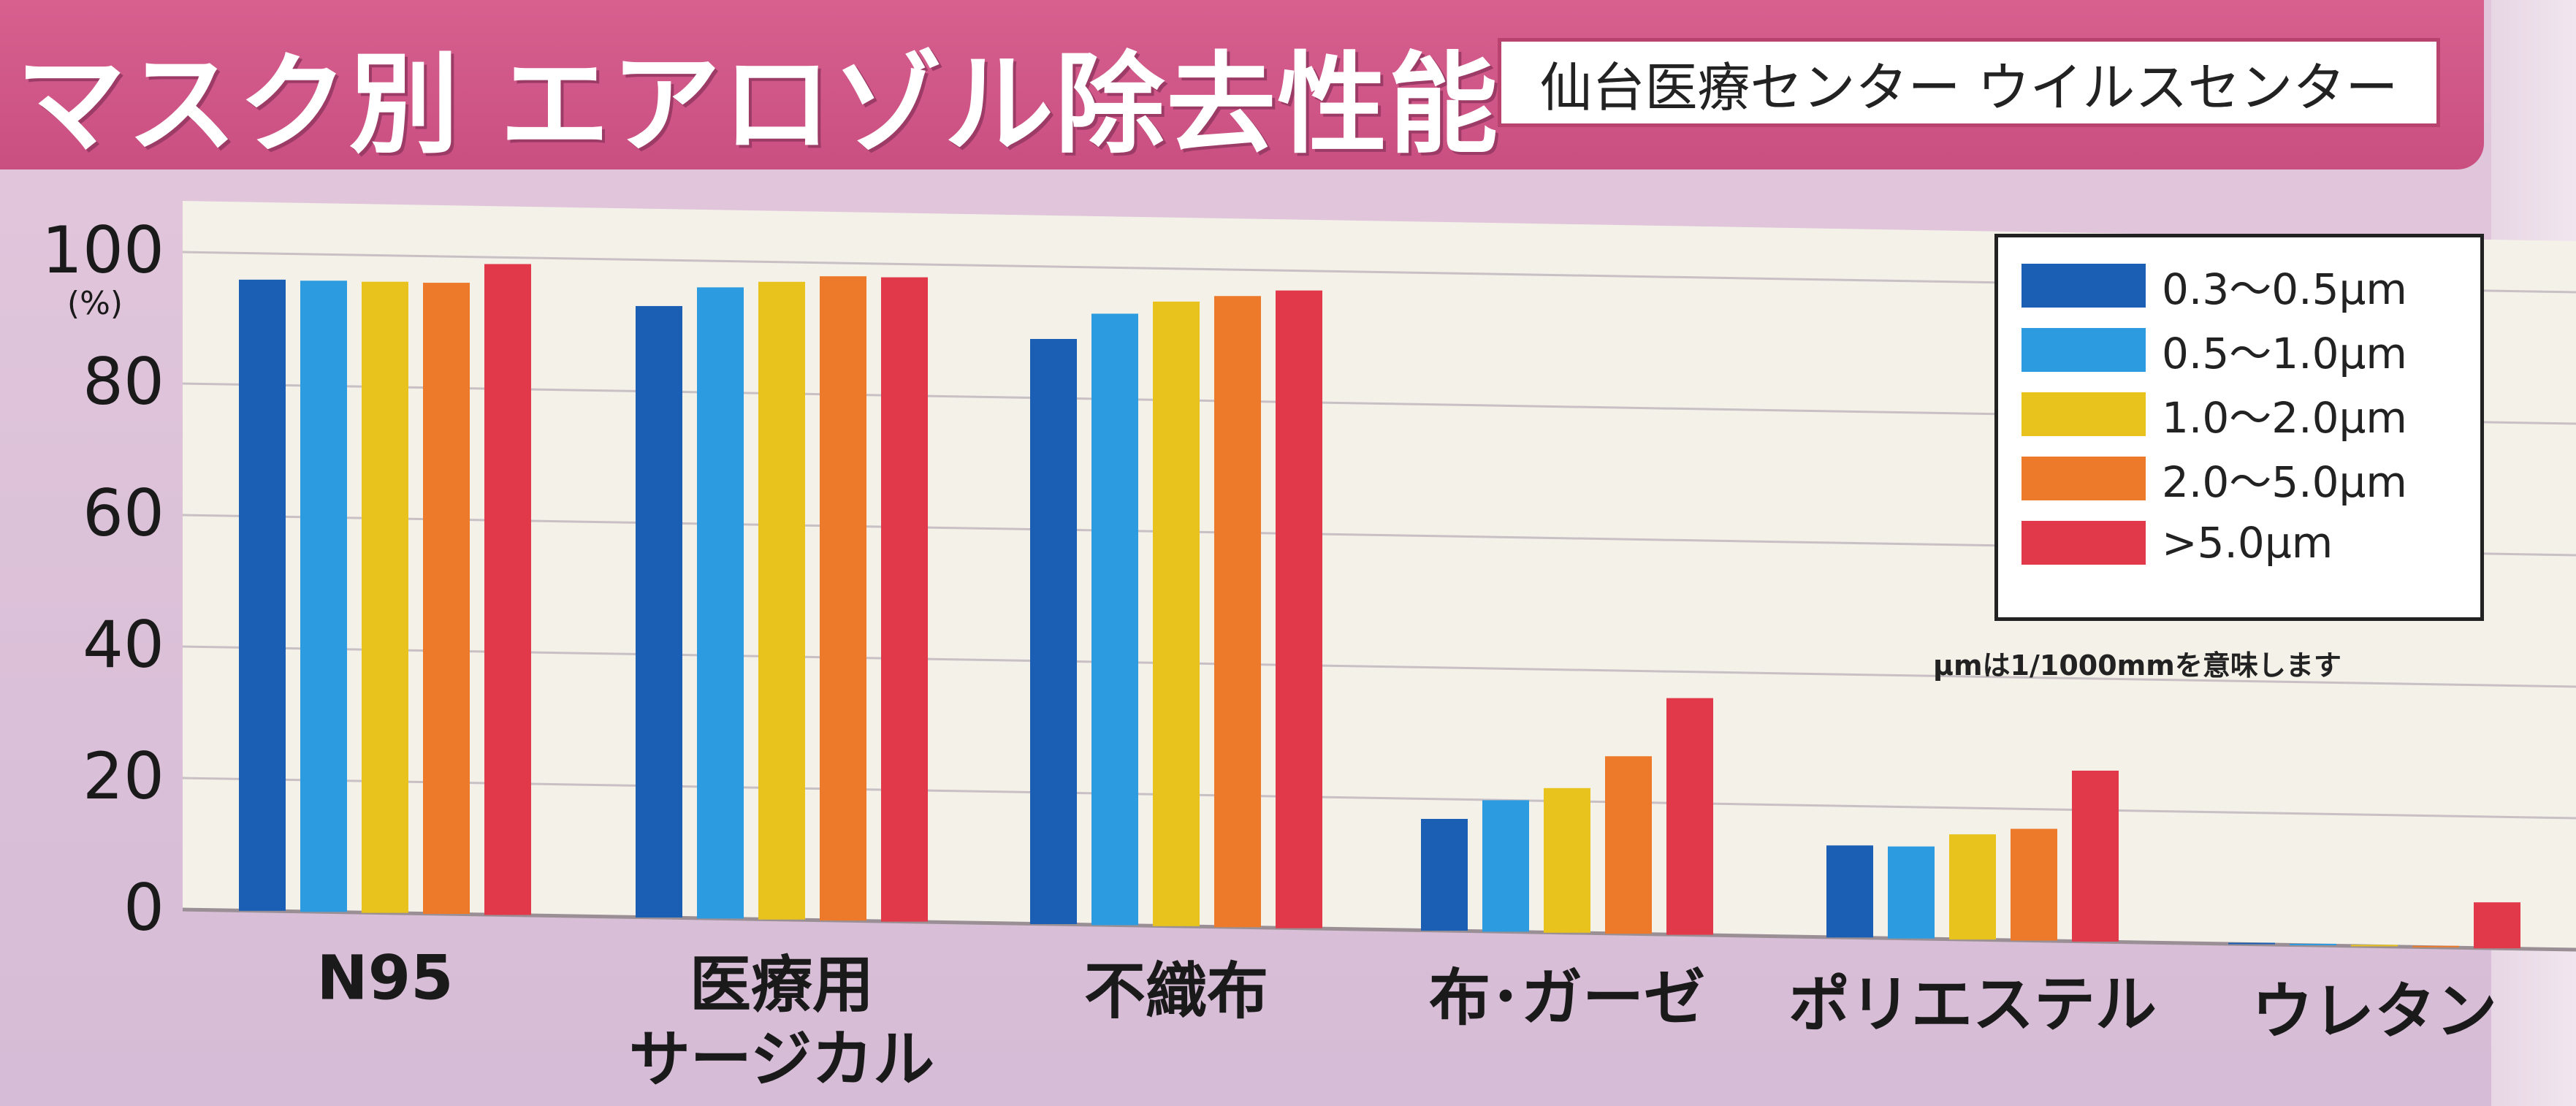 The height and width of the screenshot is (1106, 2576). I want to click on y-tick-label: 20, so click(123, 777).